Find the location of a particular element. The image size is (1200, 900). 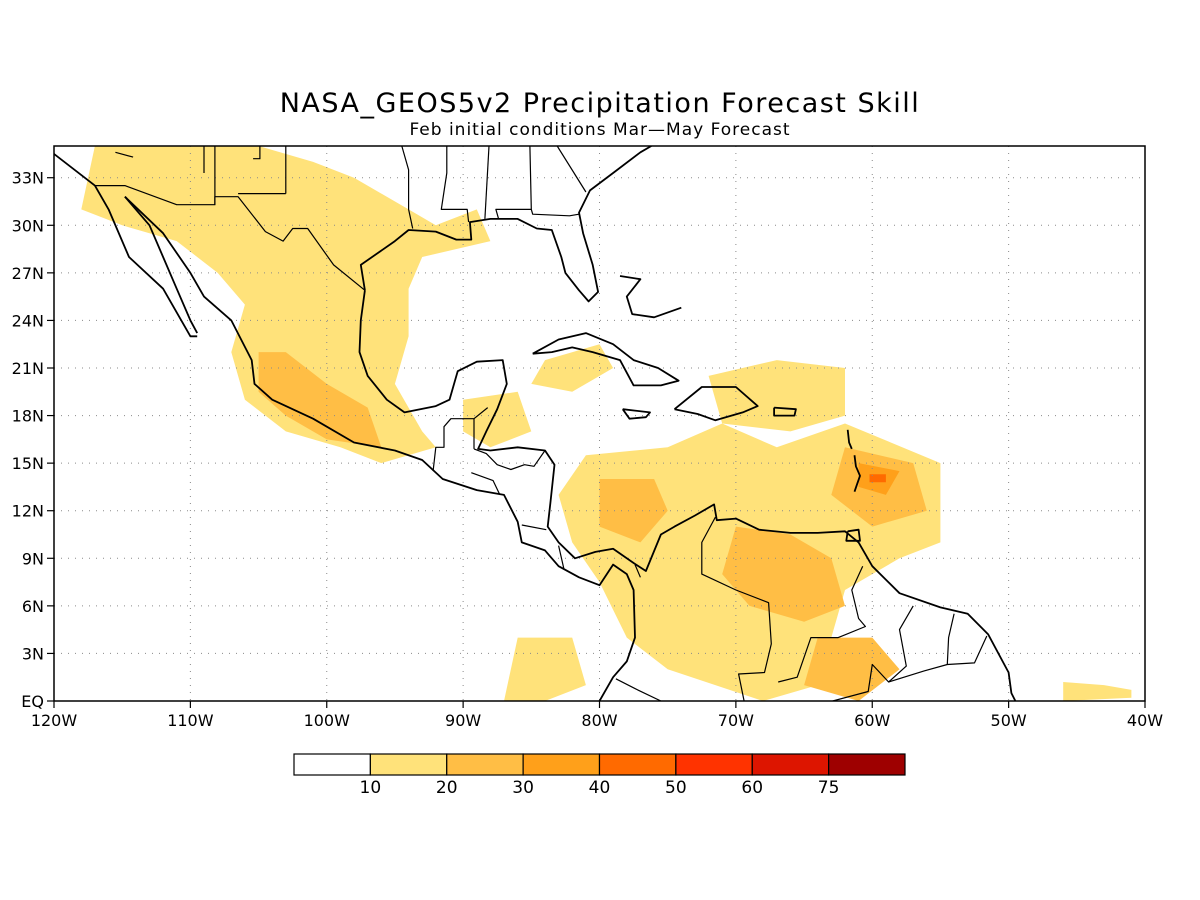

latitude-axis: EQ 3N 6N 9N 12N 15N 18N 21N 24N 27N 30N 33N is located at coordinates (33, 440).